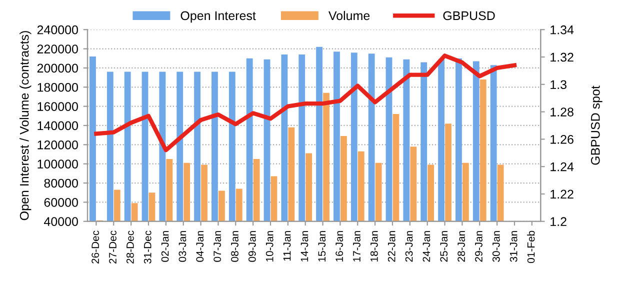 Image resolution: width=625 pixels, height=282 pixels. Describe the element at coordinates (57, 68) in the screenshot. I see `y-tick-label: 200000` at that location.